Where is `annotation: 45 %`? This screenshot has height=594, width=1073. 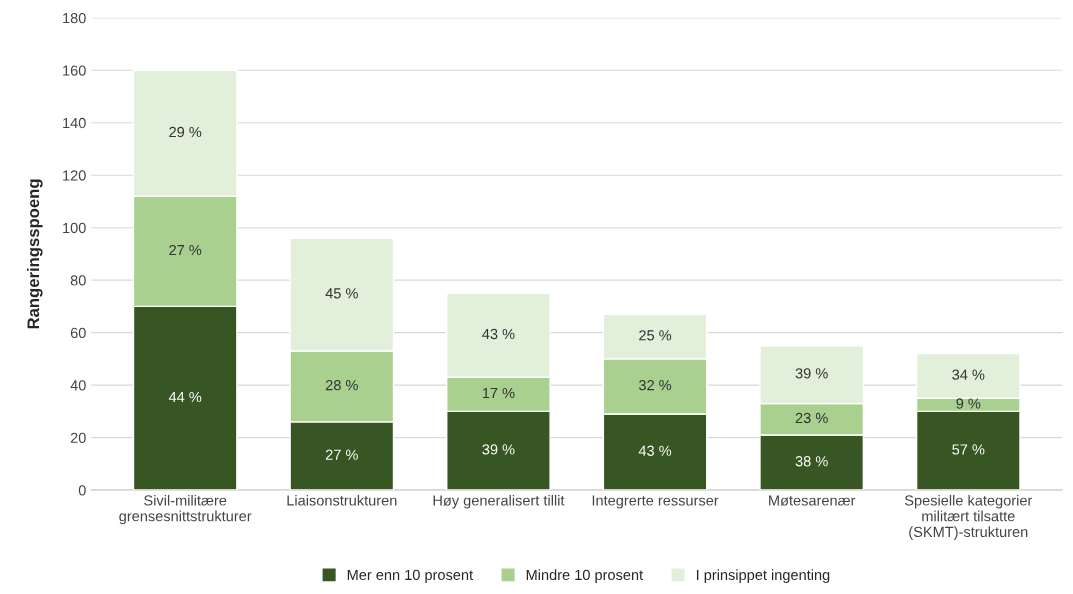
annotation: 45 % is located at coordinates (341, 293).